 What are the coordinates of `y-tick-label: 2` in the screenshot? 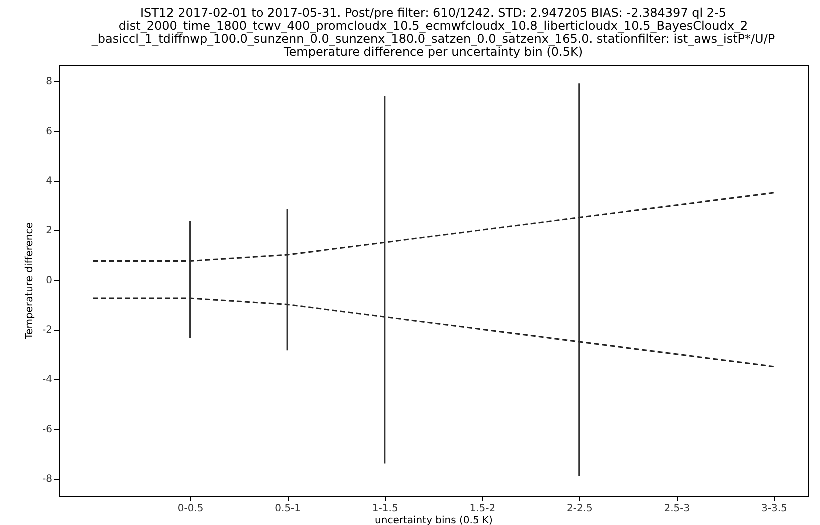 It's located at (49, 231).